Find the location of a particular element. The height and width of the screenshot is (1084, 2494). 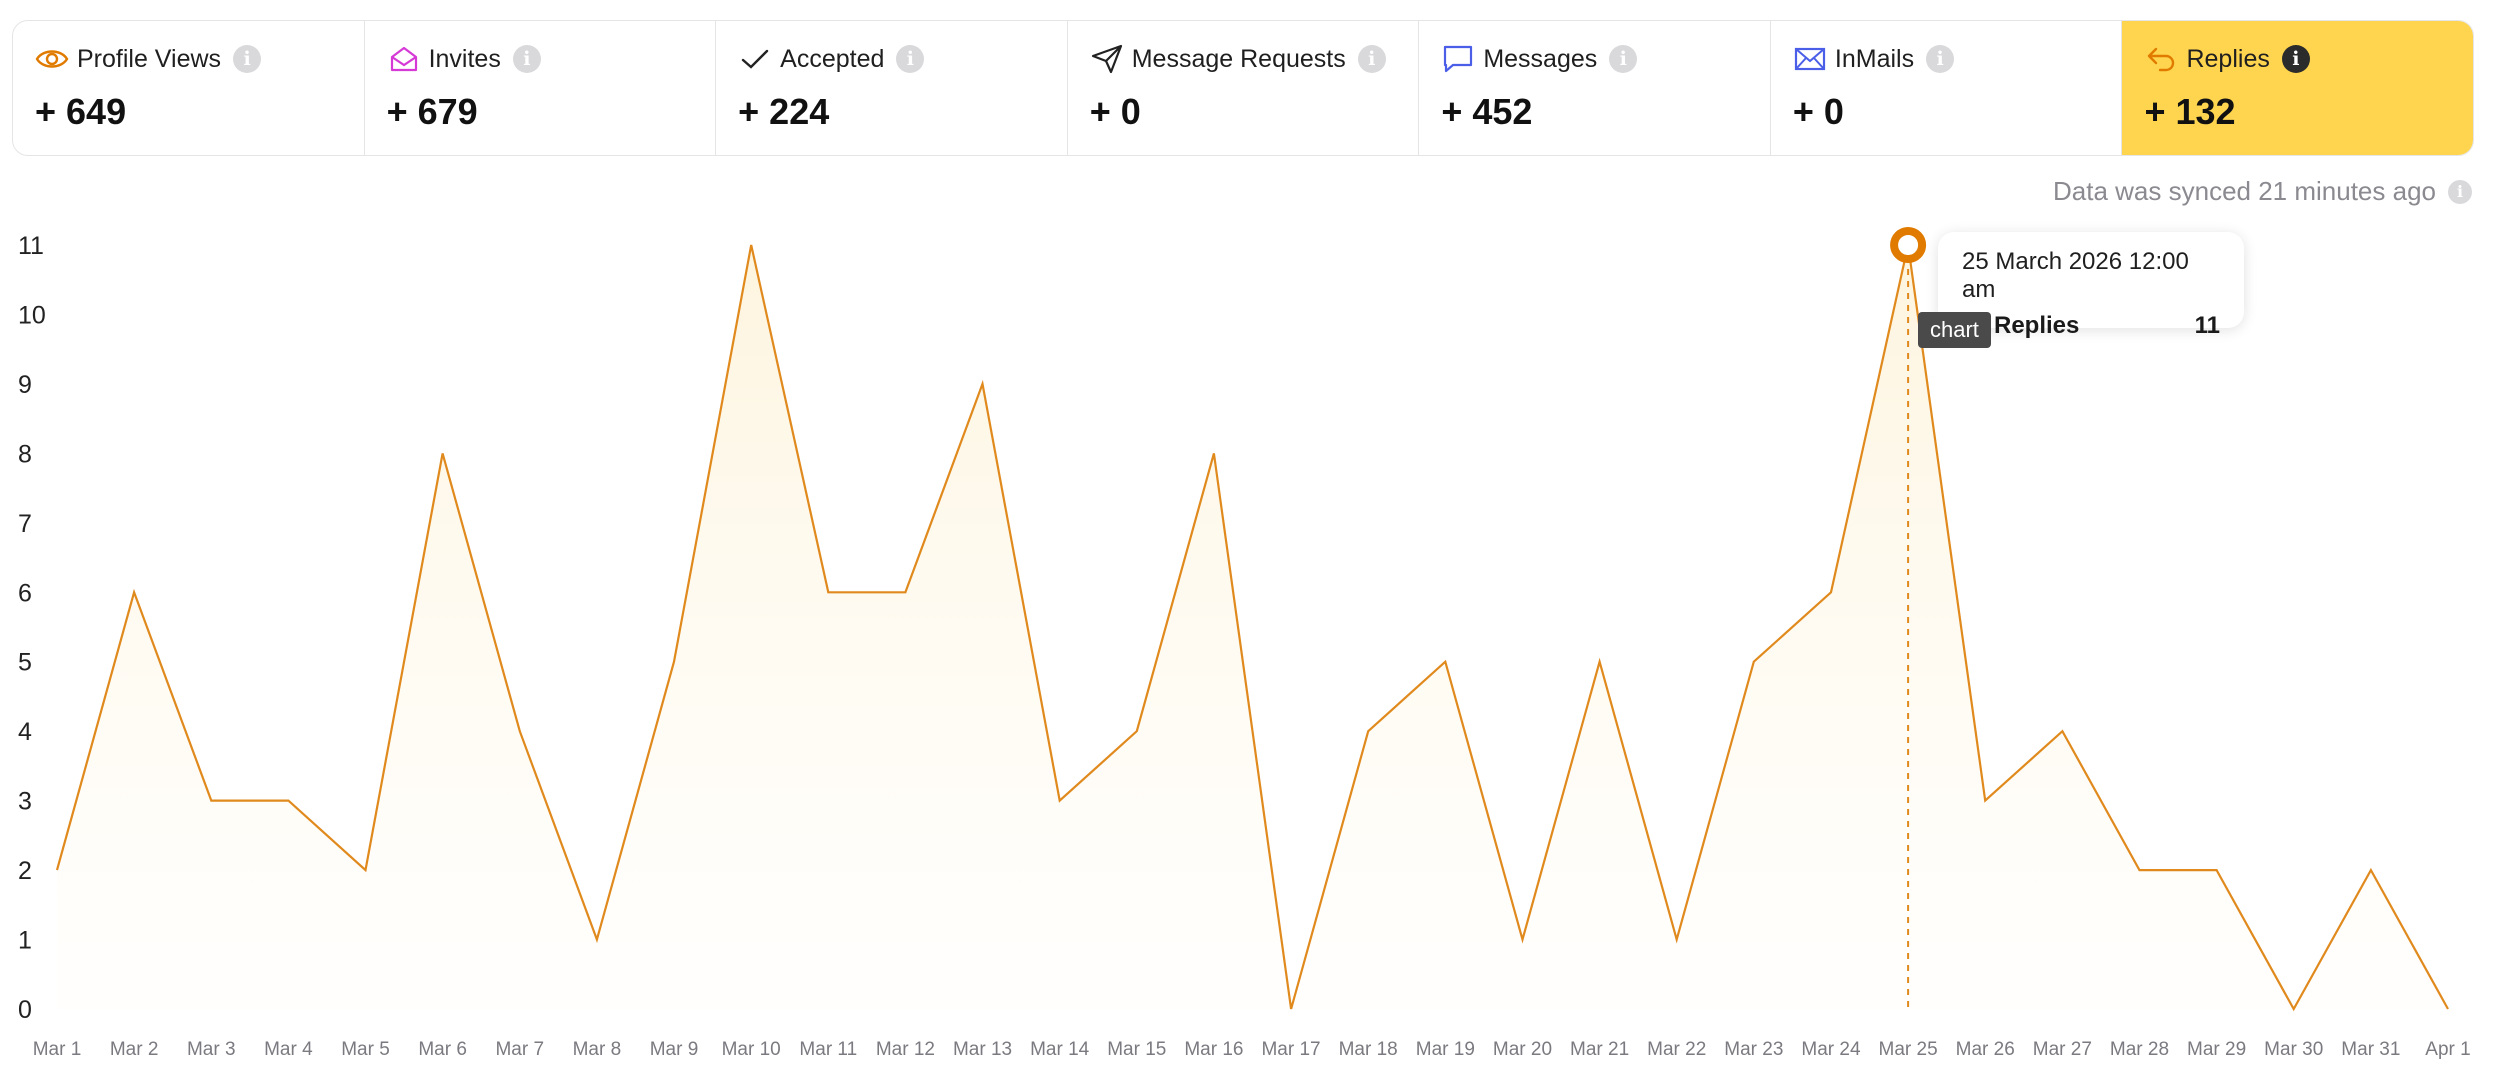

x-tick-label: Mar 4 is located at coordinates (288, 1049).